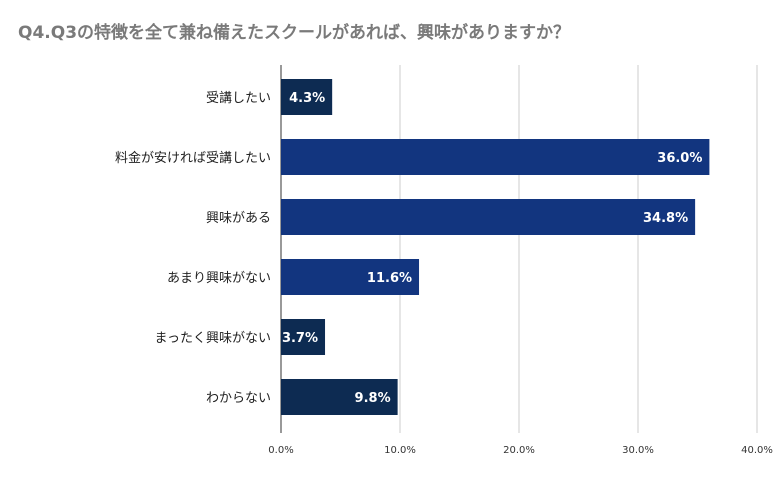 This screenshot has width=781, height=484. What do you see at coordinates (300, 338) in the screenshot?
I see `data-label: 3.7%` at bounding box center [300, 338].